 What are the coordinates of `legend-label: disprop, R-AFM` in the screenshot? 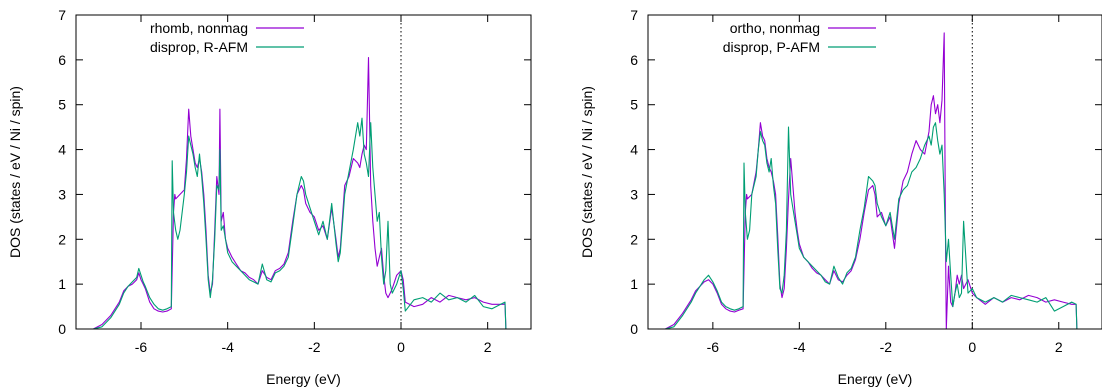 It's located at (199, 47).